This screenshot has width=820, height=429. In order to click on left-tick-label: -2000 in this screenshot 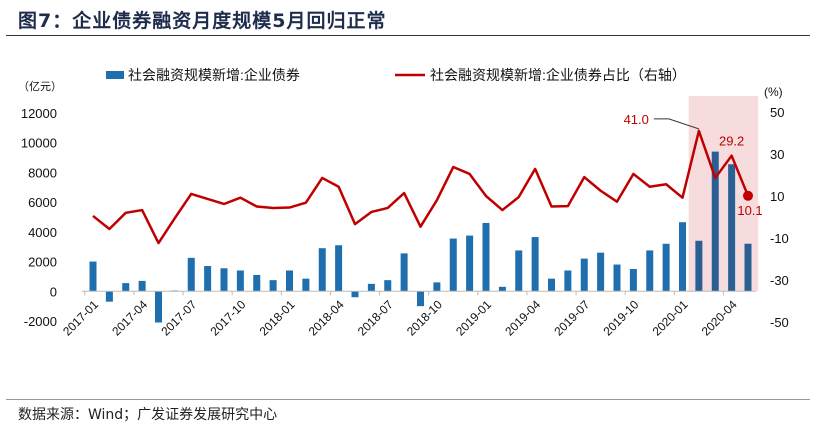, I will do `click(40, 321)`.